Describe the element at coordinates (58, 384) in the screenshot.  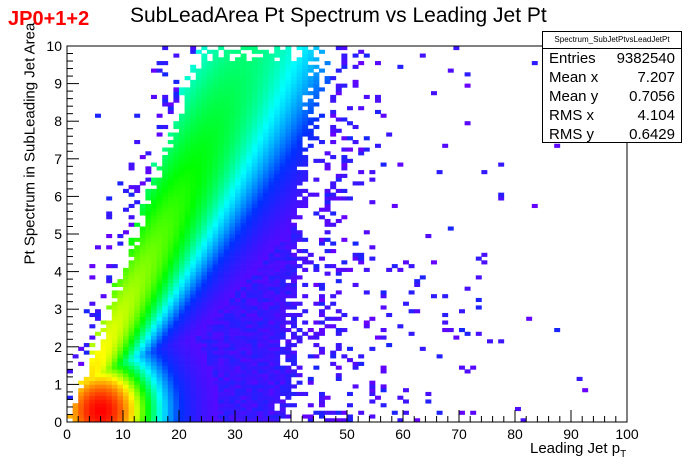
I see `y-tick-label: 1` at that location.